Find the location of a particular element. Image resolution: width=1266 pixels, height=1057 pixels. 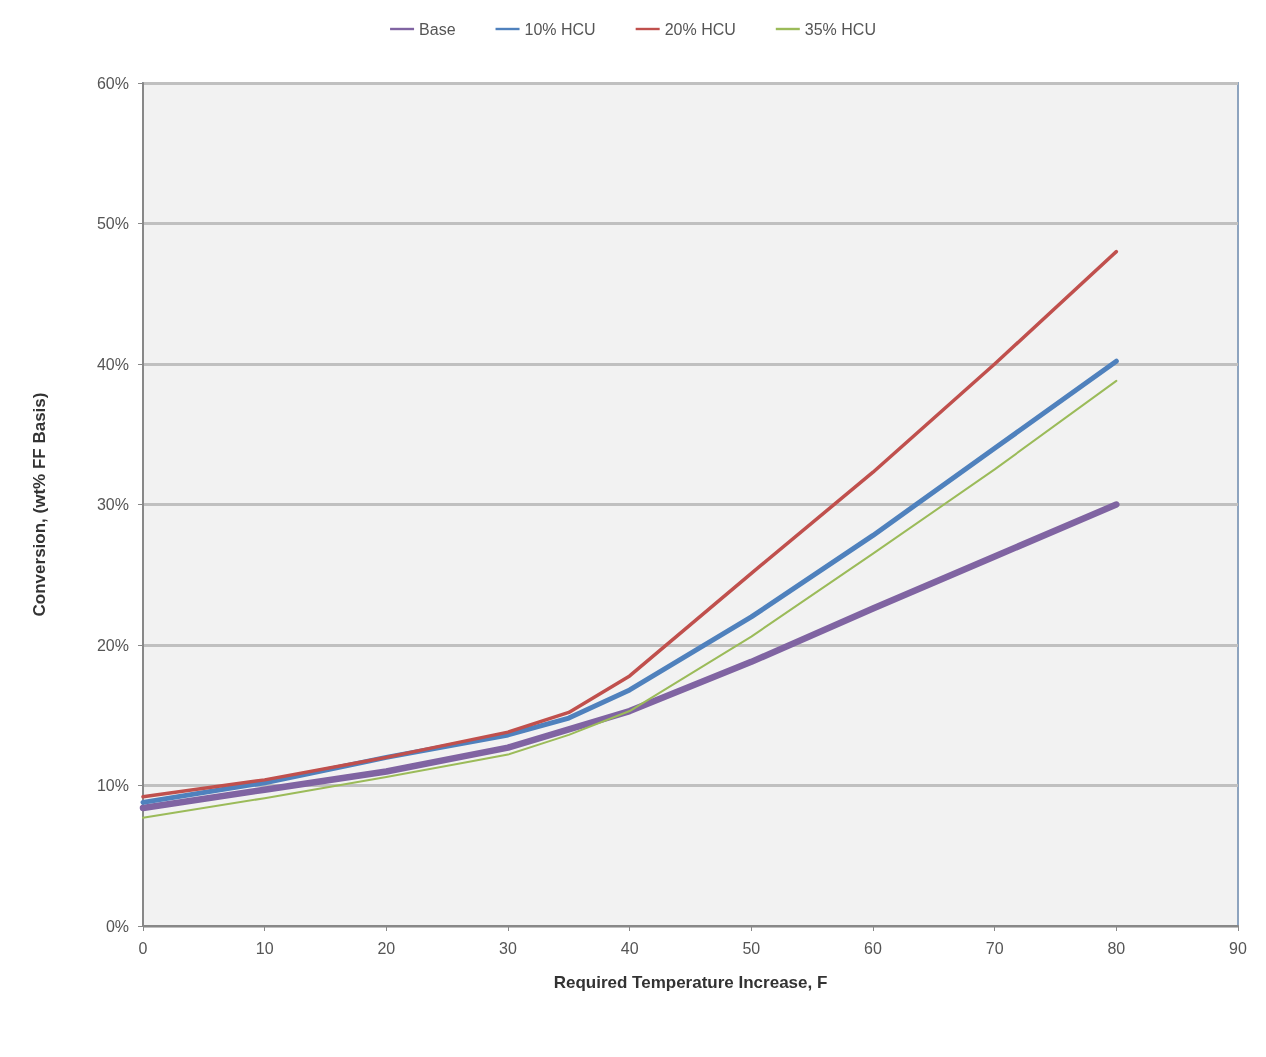

y-tick-label: 40% is located at coordinates (112, 364).